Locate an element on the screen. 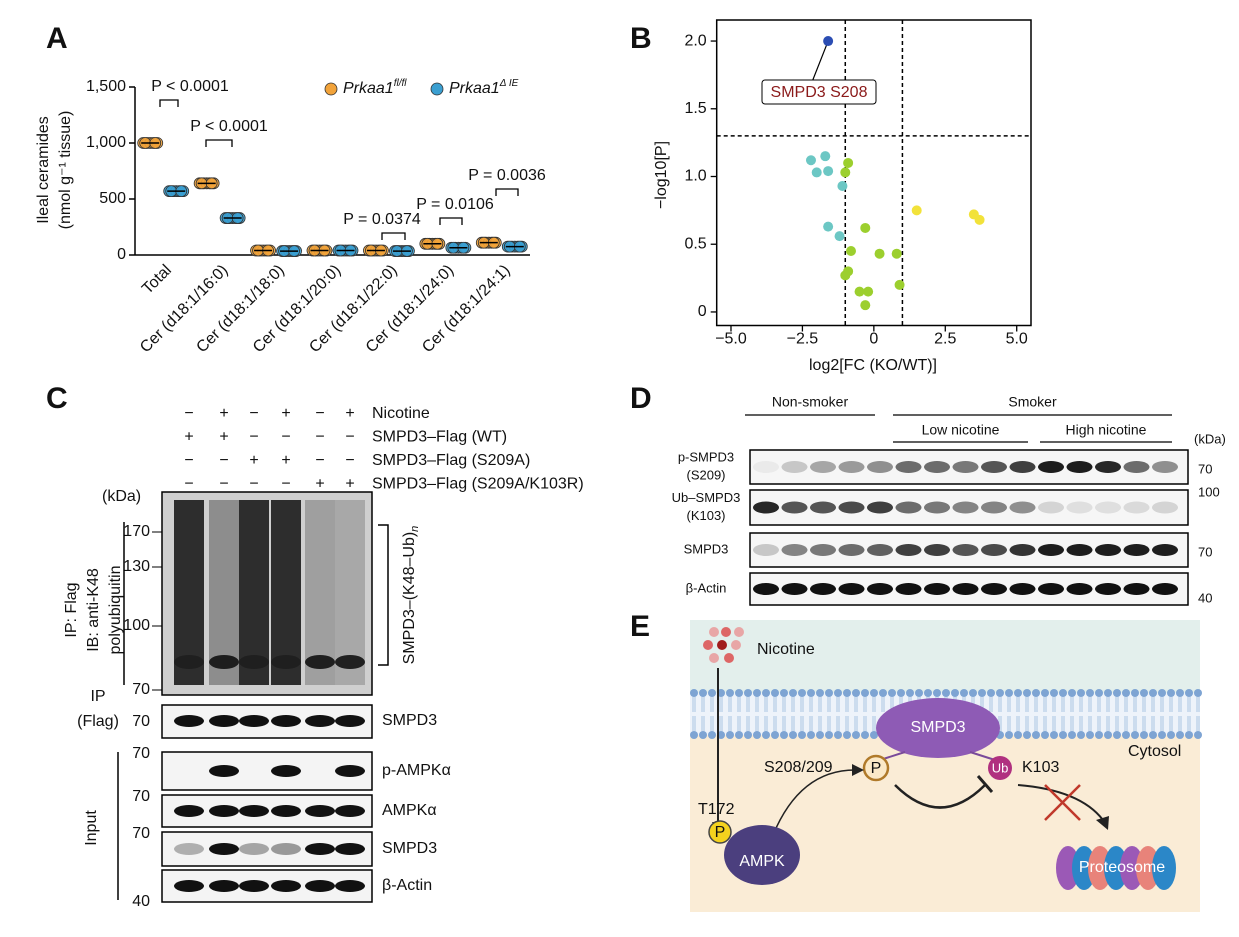 This screenshot has height=937, width=1239. p-value: P < 0.0001 is located at coordinates (229, 126).